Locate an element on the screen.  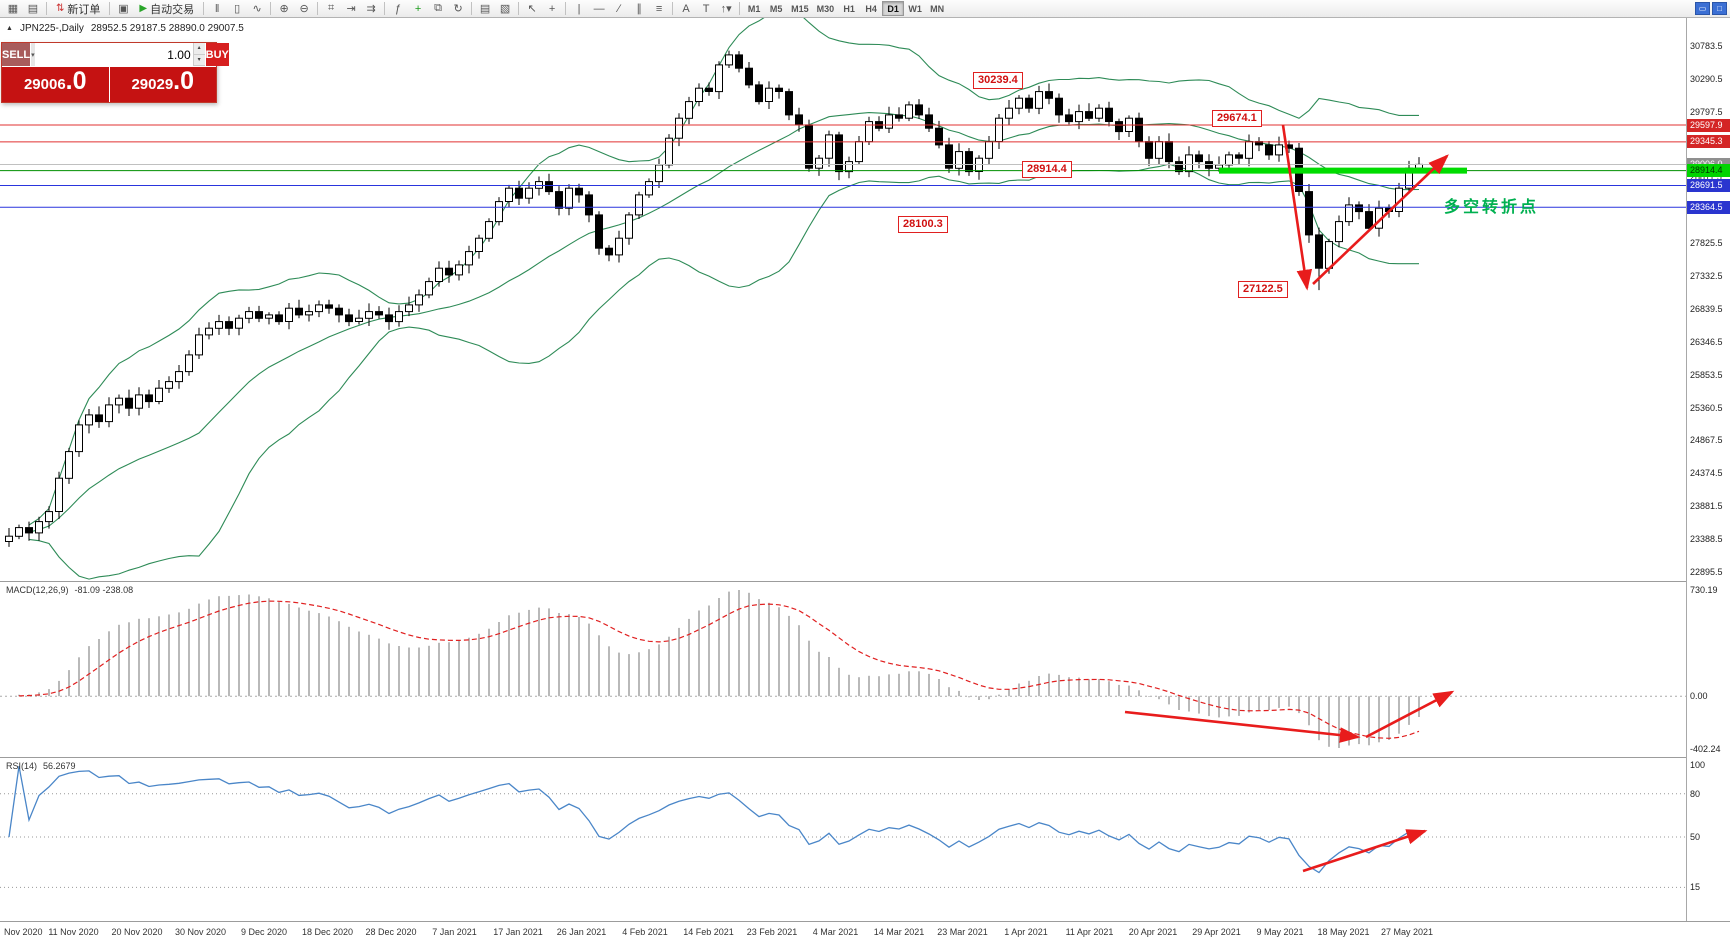
horizontal-line-icon: — is located at coordinates (599, 8).